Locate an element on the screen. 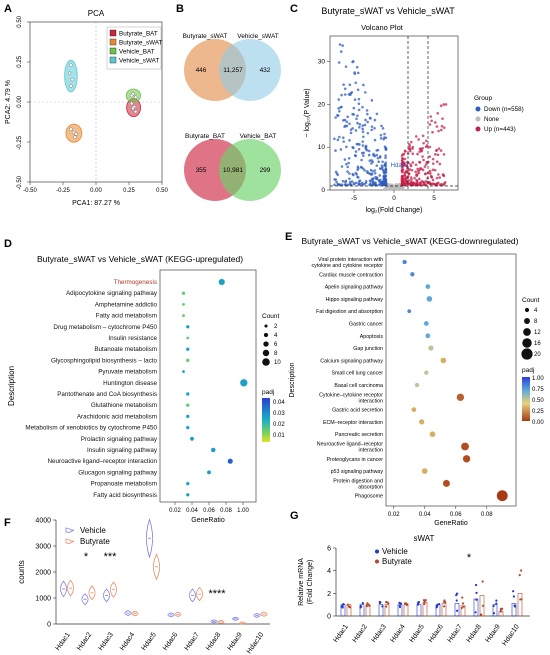 The width and height of the screenshot is (550, 655). kegg-up-dot is located at coordinates (222, 282).